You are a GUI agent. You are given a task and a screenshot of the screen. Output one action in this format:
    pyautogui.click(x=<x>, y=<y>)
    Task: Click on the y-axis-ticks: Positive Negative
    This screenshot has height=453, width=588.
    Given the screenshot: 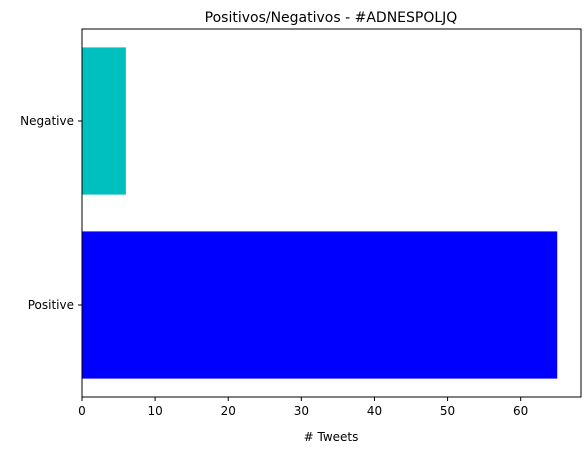 What is the action you would take?
    pyautogui.click(x=51, y=213)
    